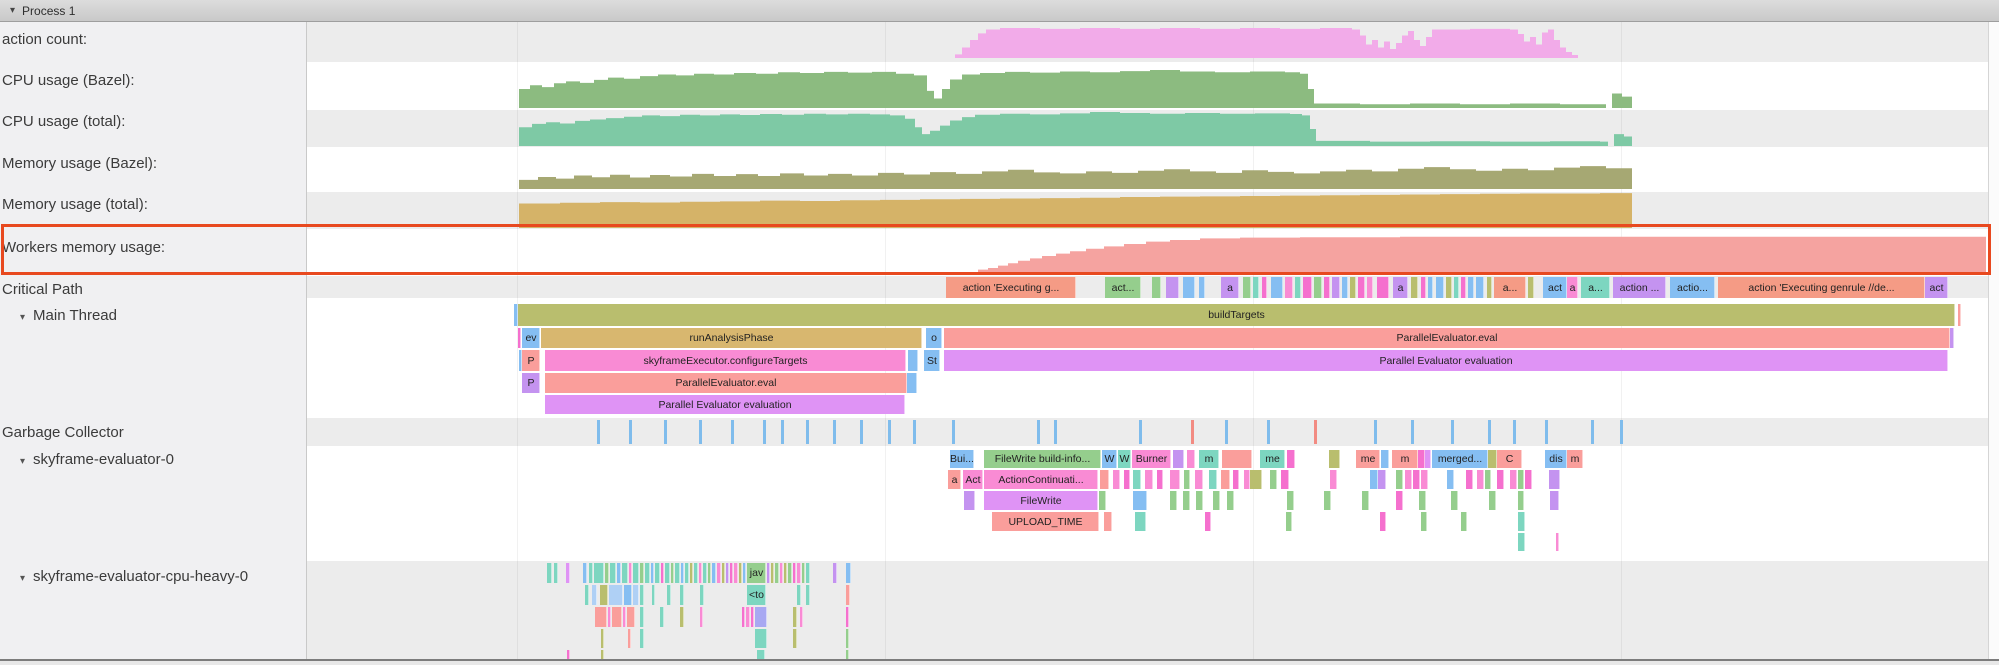 The image size is (1999, 665). Describe the element at coordinates (756, 595) in the screenshot. I see `trace-slice-to: <to` at that location.